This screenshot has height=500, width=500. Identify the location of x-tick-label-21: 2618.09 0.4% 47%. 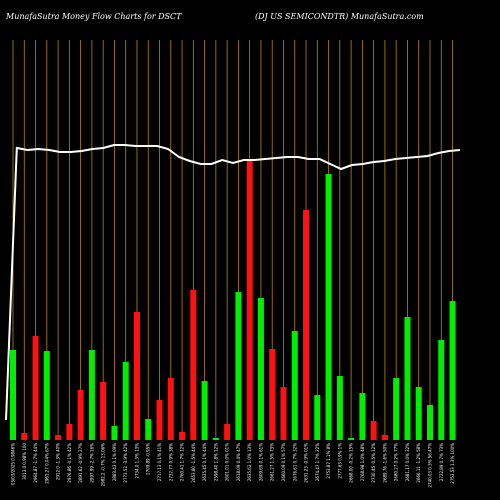
(238, 462).